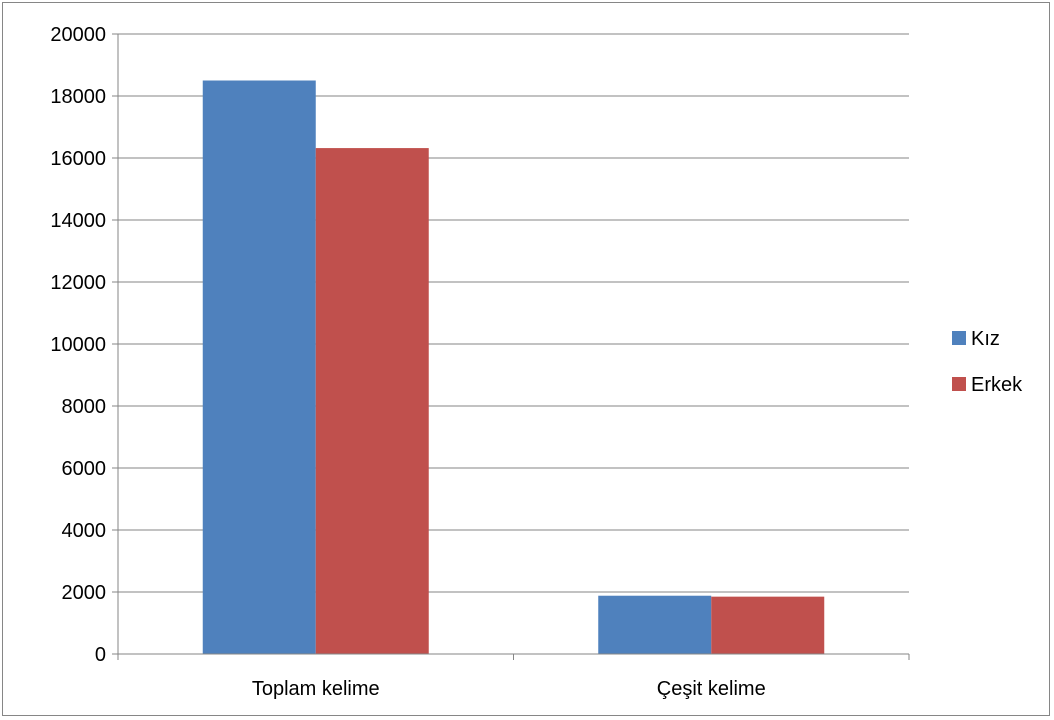  Describe the element at coordinates (985, 339) in the screenshot. I see `legend-label: Kız` at that location.